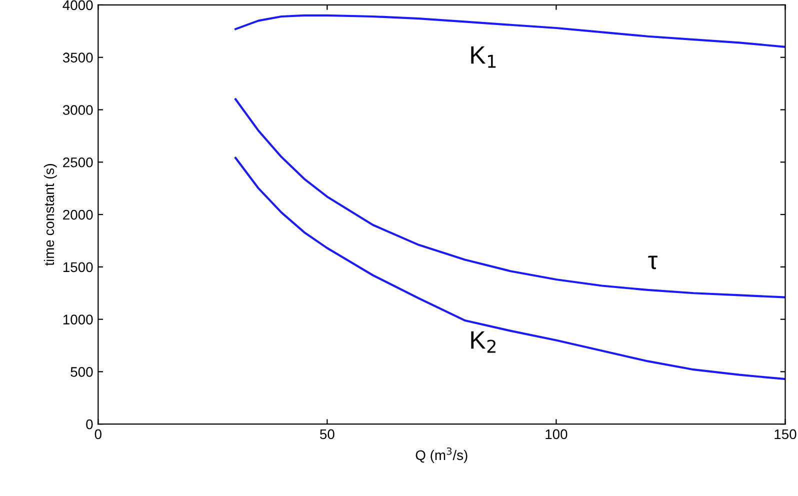 The width and height of the screenshot is (798, 496). What do you see at coordinates (81, 372) in the screenshot?
I see `y-tick-label: 500` at bounding box center [81, 372].